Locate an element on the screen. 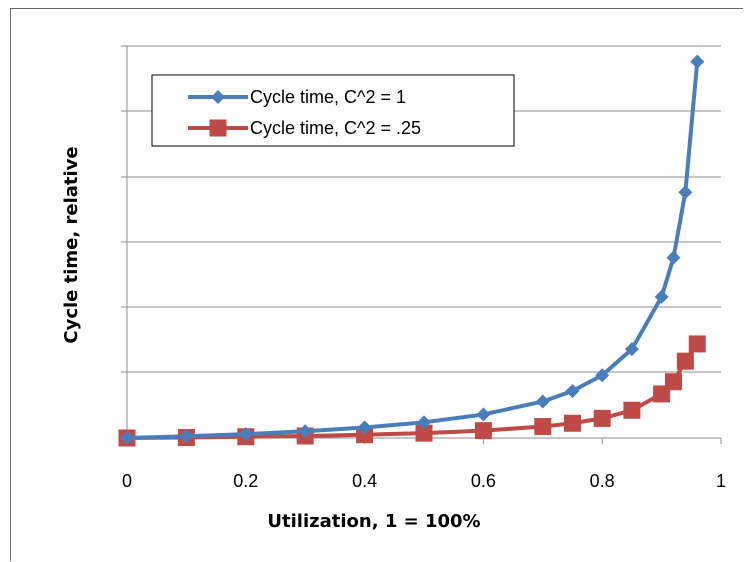 This screenshot has width=744, height=562. y-axis-title: Cycle time, relative is located at coordinates (71, 244).